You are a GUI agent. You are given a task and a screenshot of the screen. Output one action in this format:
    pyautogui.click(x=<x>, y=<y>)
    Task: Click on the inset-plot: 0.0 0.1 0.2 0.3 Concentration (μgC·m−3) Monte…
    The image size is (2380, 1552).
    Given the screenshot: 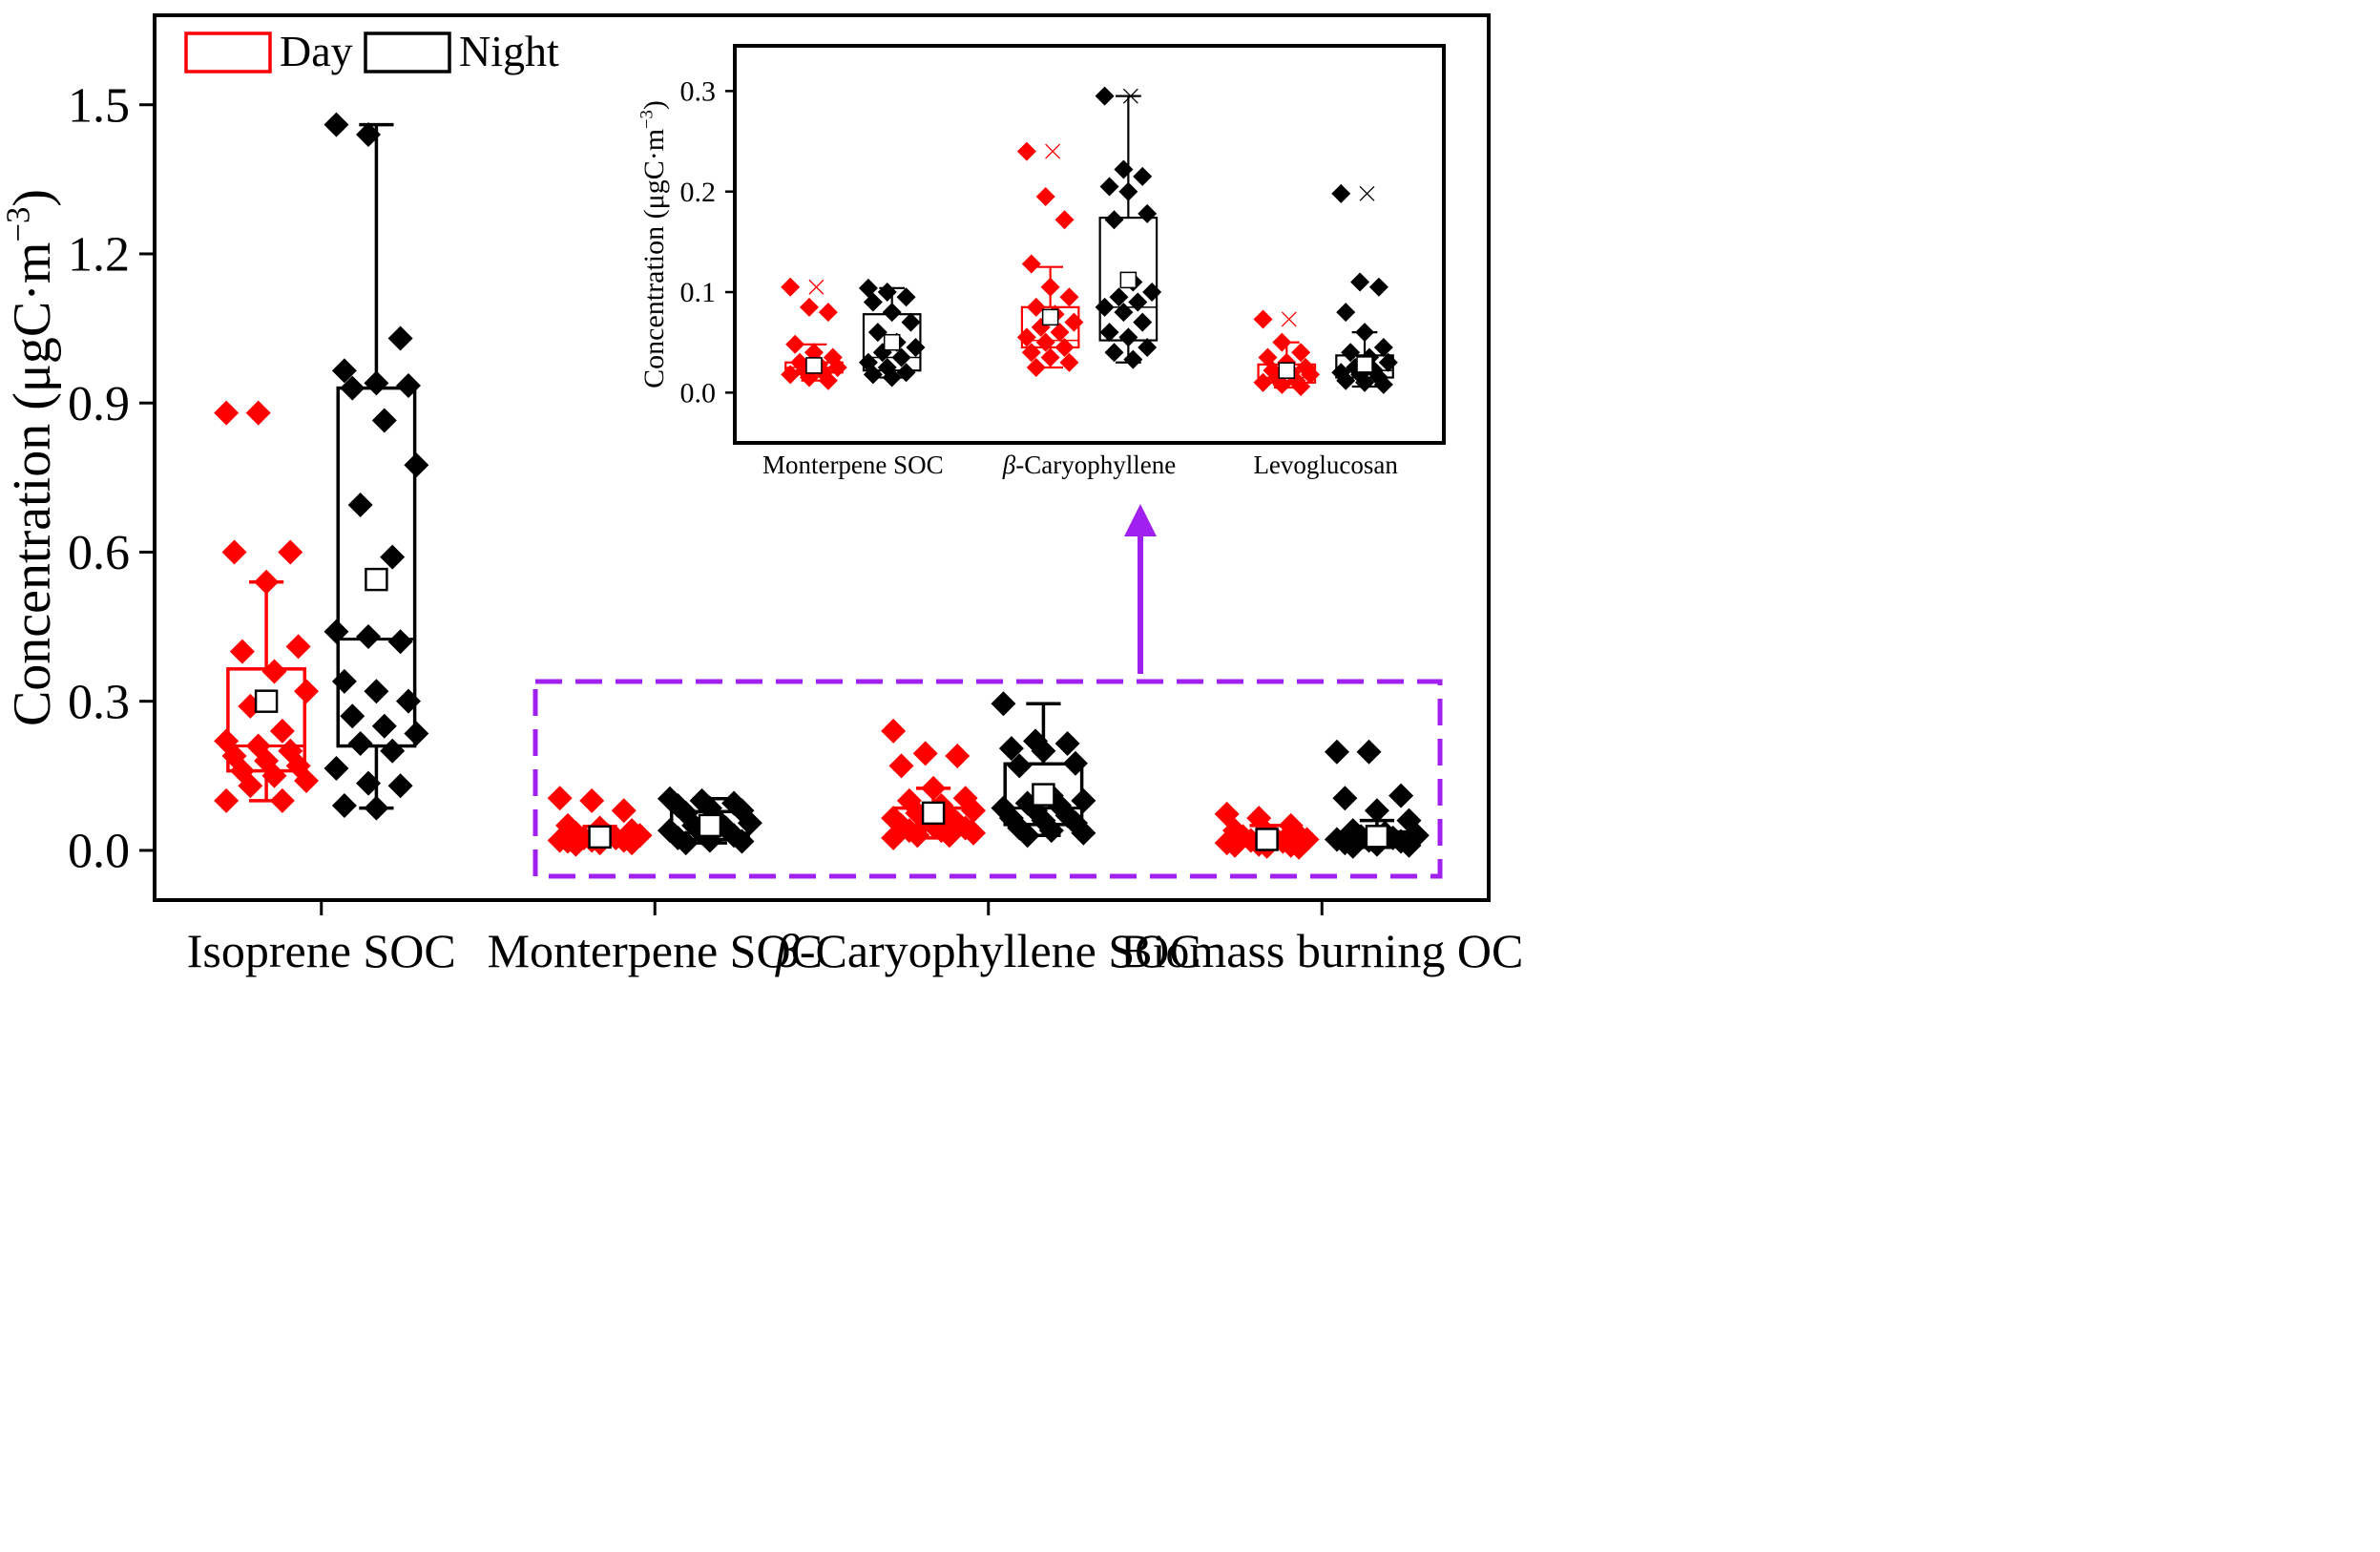 What is the action you would take?
    pyautogui.click(x=1047, y=265)
    